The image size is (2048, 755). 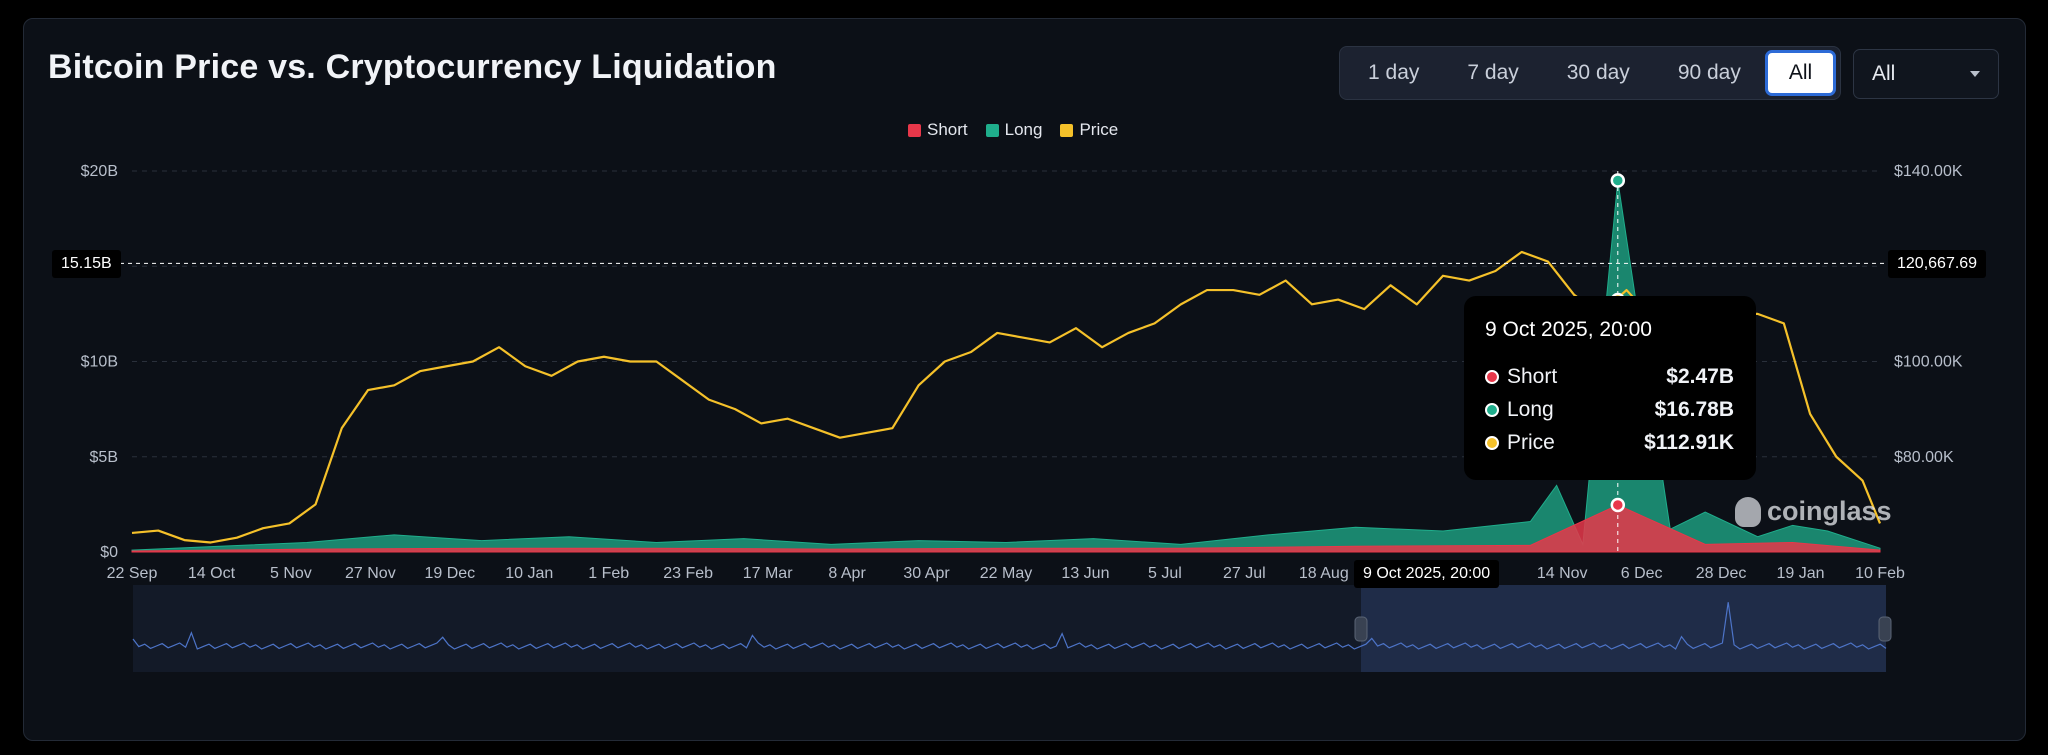 What do you see at coordinates (1609, 376) in the screenshot?
I see `tooltip-row-short: Short $2.47B` at bounding box center [1609, 376].